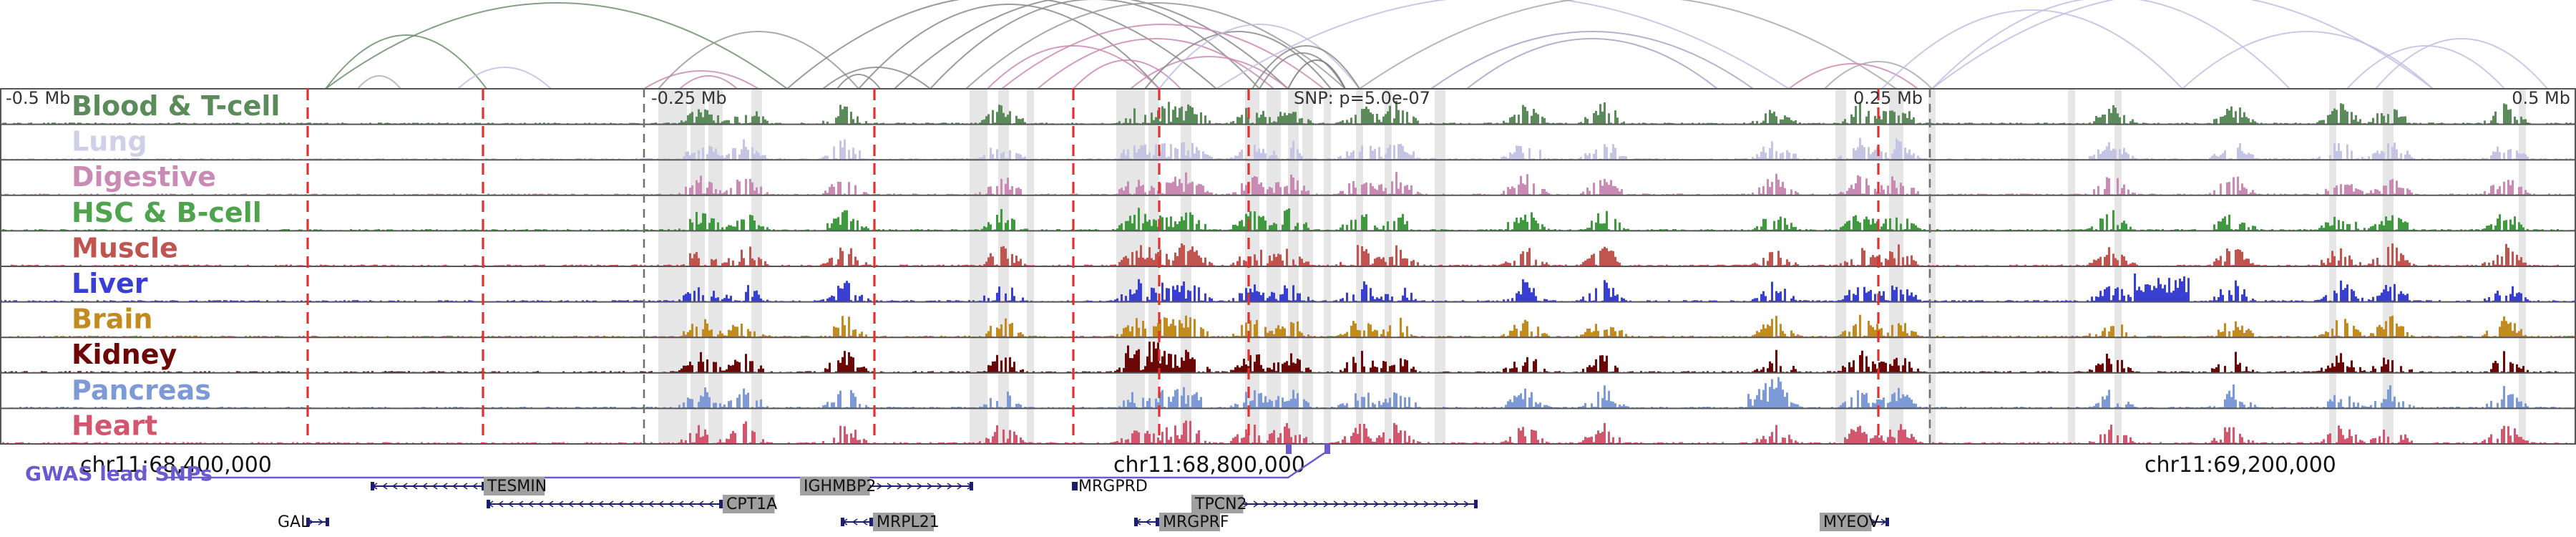 This screenshot has width=2576, height=537. What do you see at coordinates (176, 106) in the screenshot?
I see `track-label: Blood & T-cell` at bounding box center [176, 106].